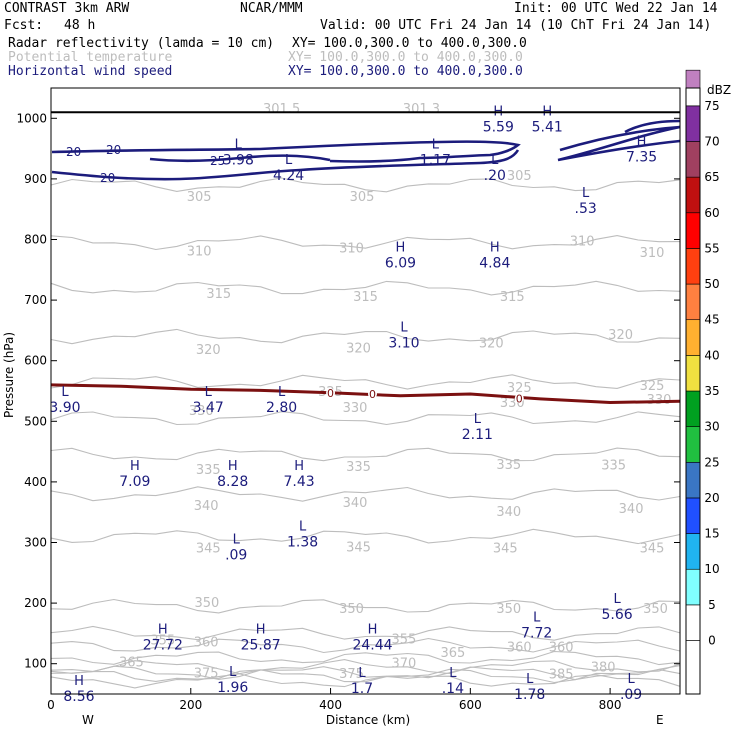  I want to click on isentrope-label: 385, so click(561, 675).